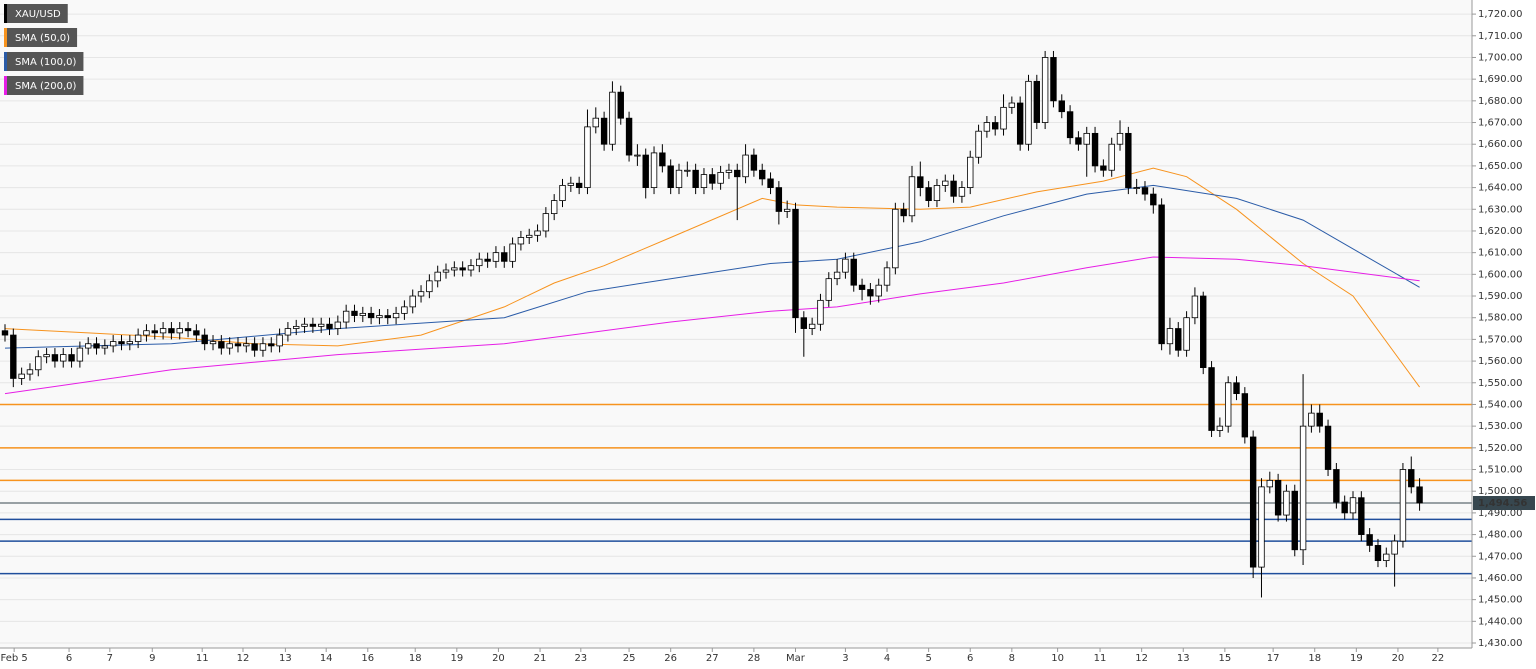 The width and height of the screenshot is (1536, 669). What do you see at coordinates (1500, 643) in the screenshot?
I see `y-tick-label: 1,430.00` at bounding box center [1500, 643].